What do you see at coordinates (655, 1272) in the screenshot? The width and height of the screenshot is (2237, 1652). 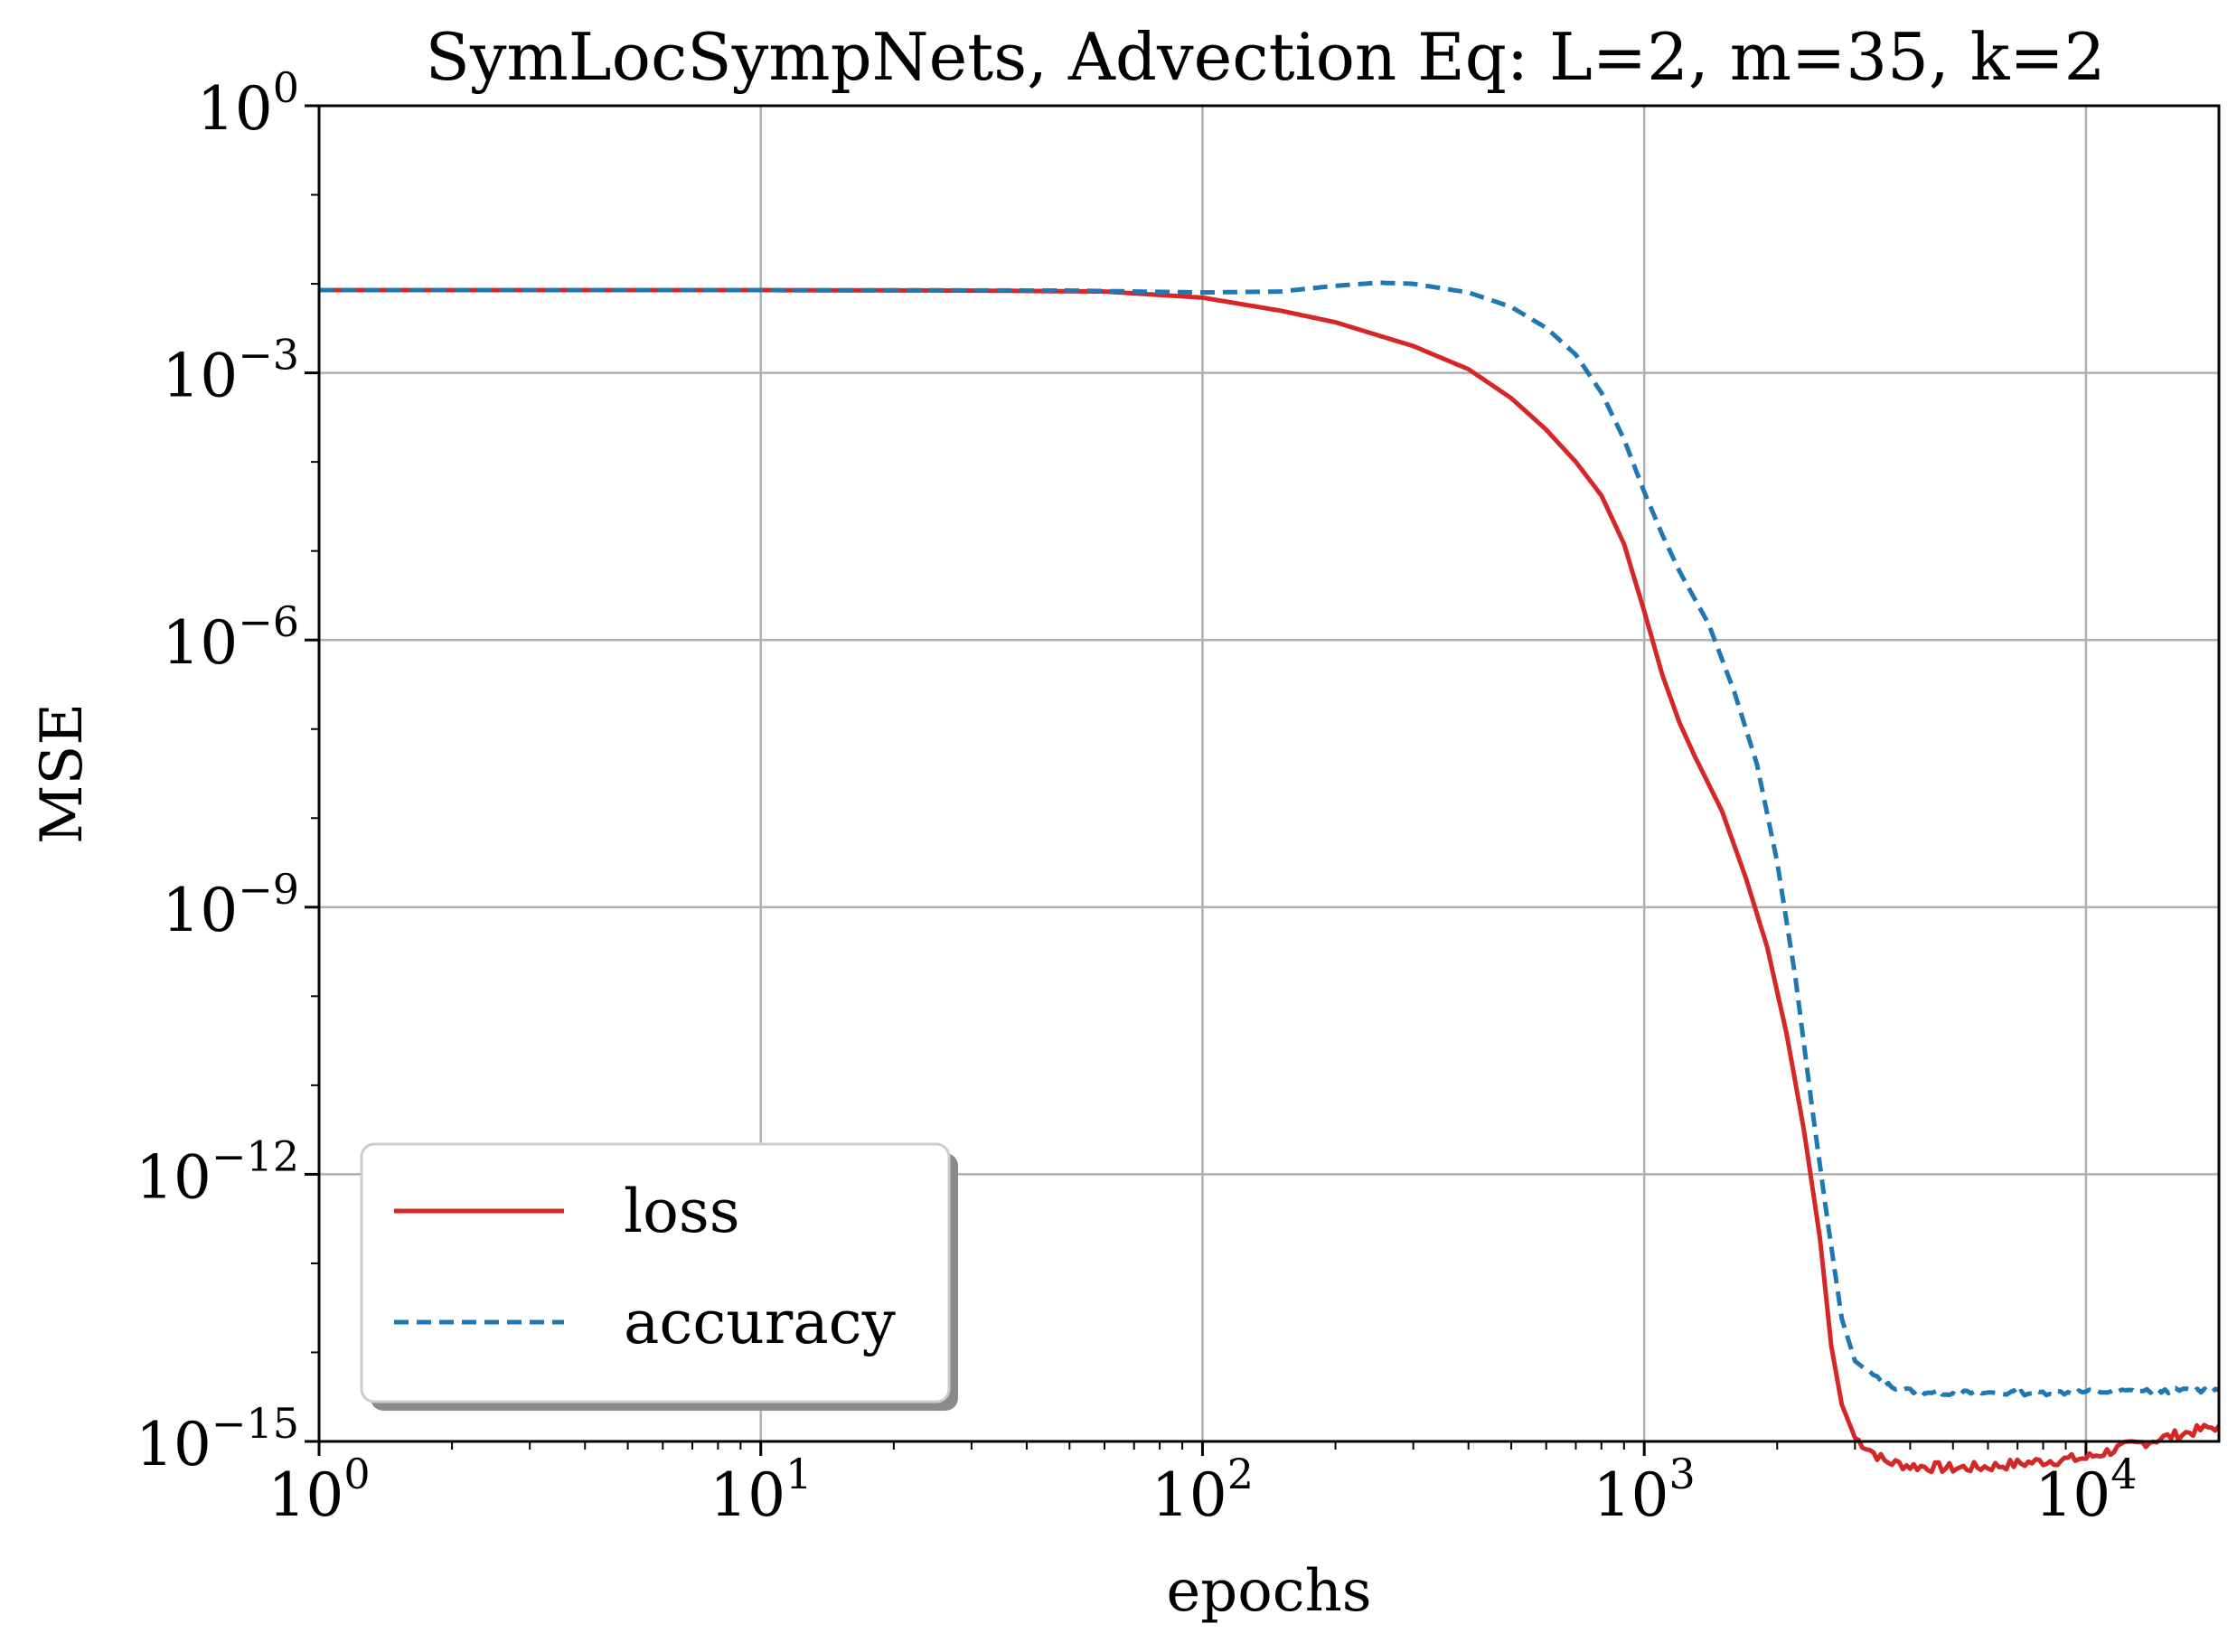 I see `legend-box` at bounding box center [655, 1272].